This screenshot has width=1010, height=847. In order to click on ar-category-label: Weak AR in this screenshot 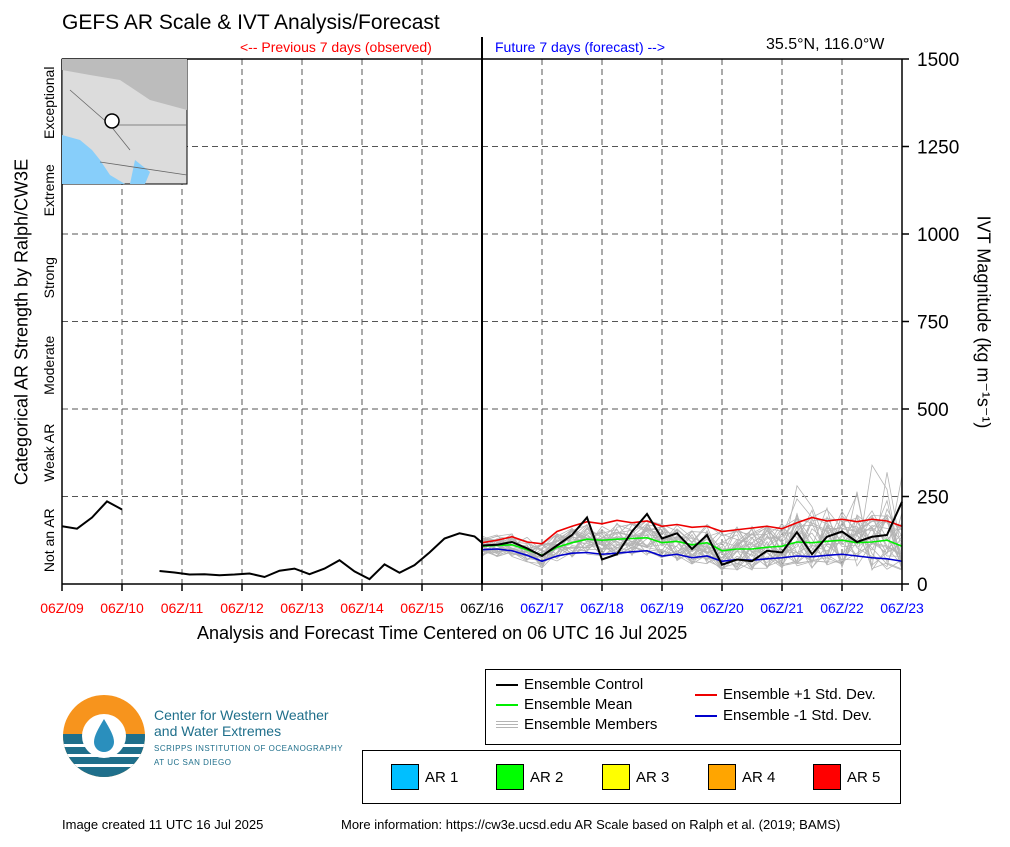, I will do `click(49, 453)`.